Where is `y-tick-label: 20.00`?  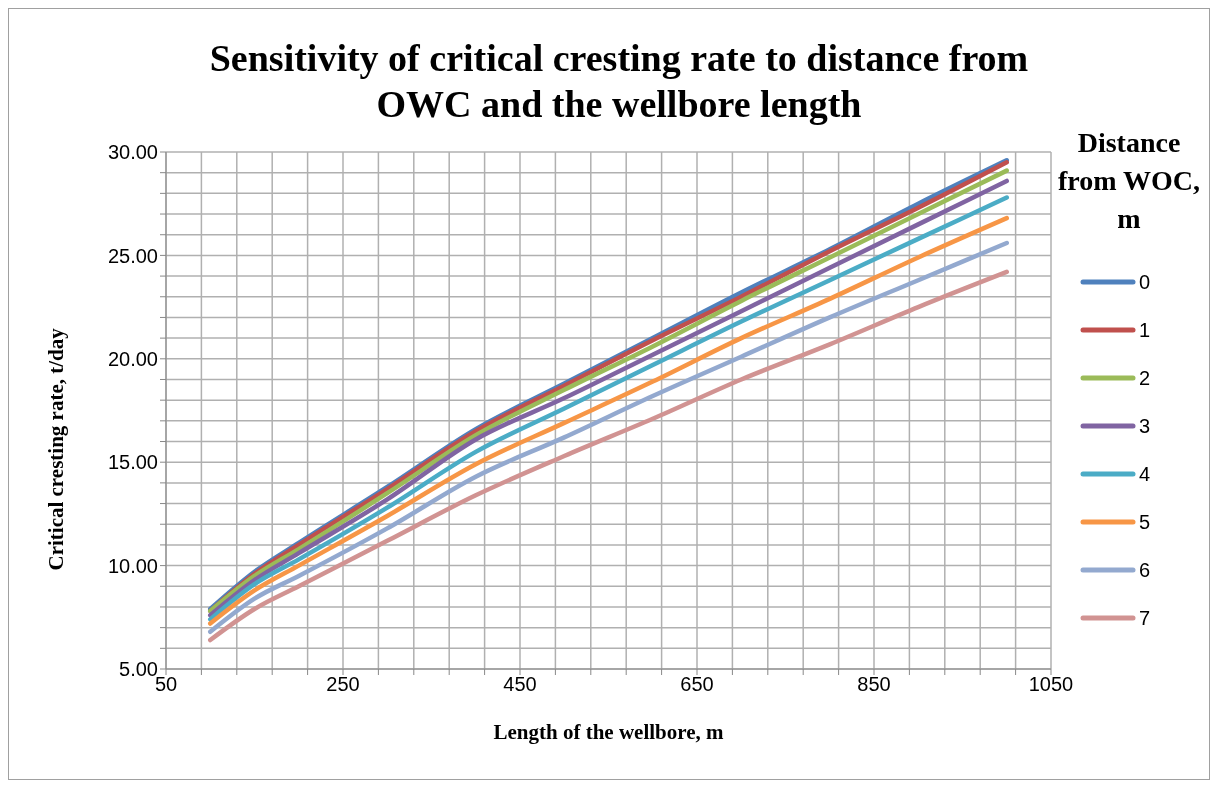
y-tick-label: 20.00 is located at coordinates (132, 358).